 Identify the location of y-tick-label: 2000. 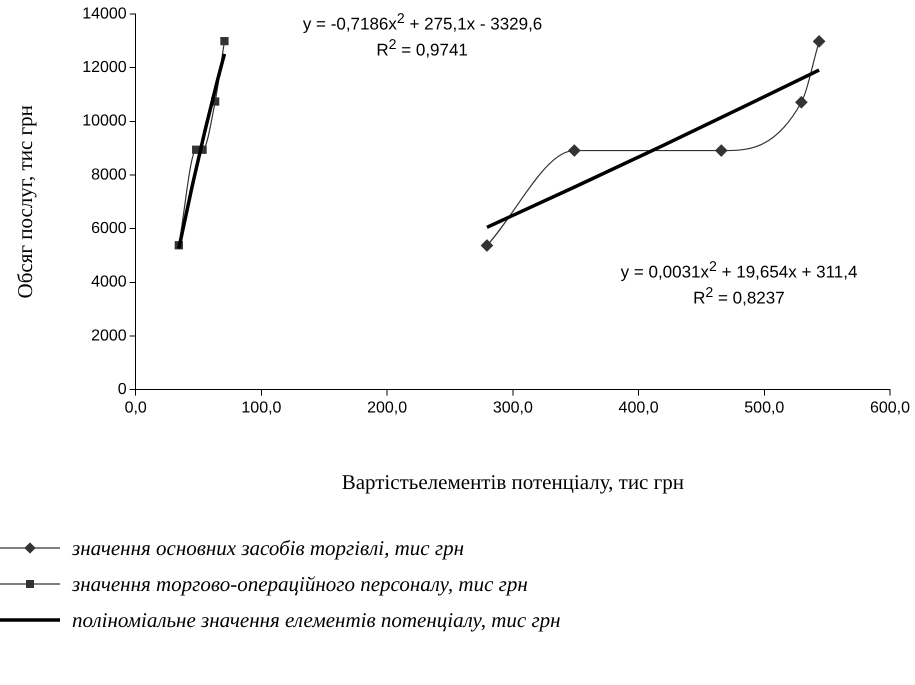
(109, 335).